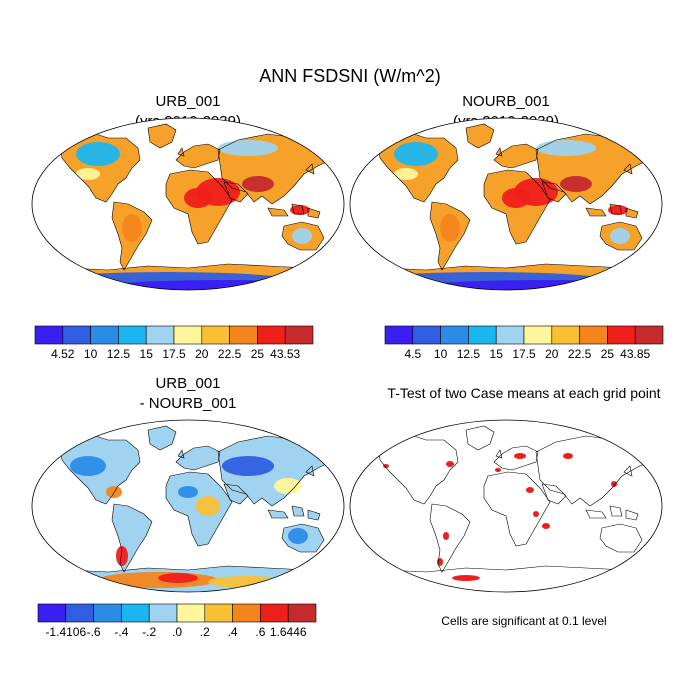  I want to click on colorbar-urb: 4.52 10 12.5 15 17.5 20 22.5 25 43.53, so click(174, 343).